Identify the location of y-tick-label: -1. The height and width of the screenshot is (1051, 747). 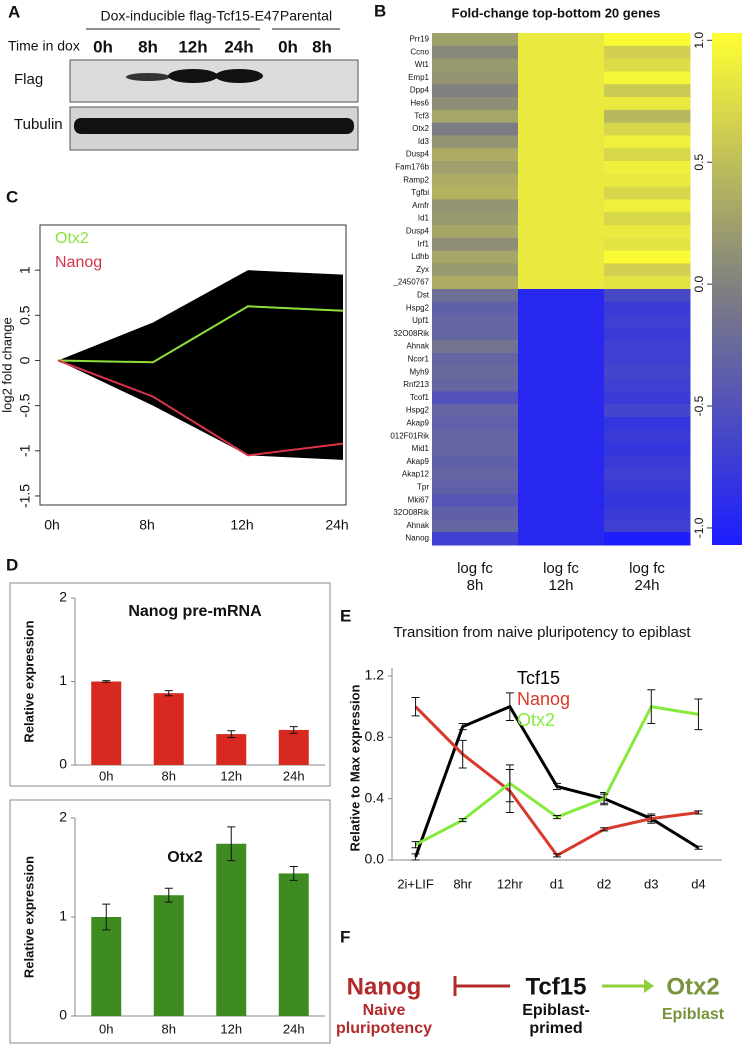
(25, 450).